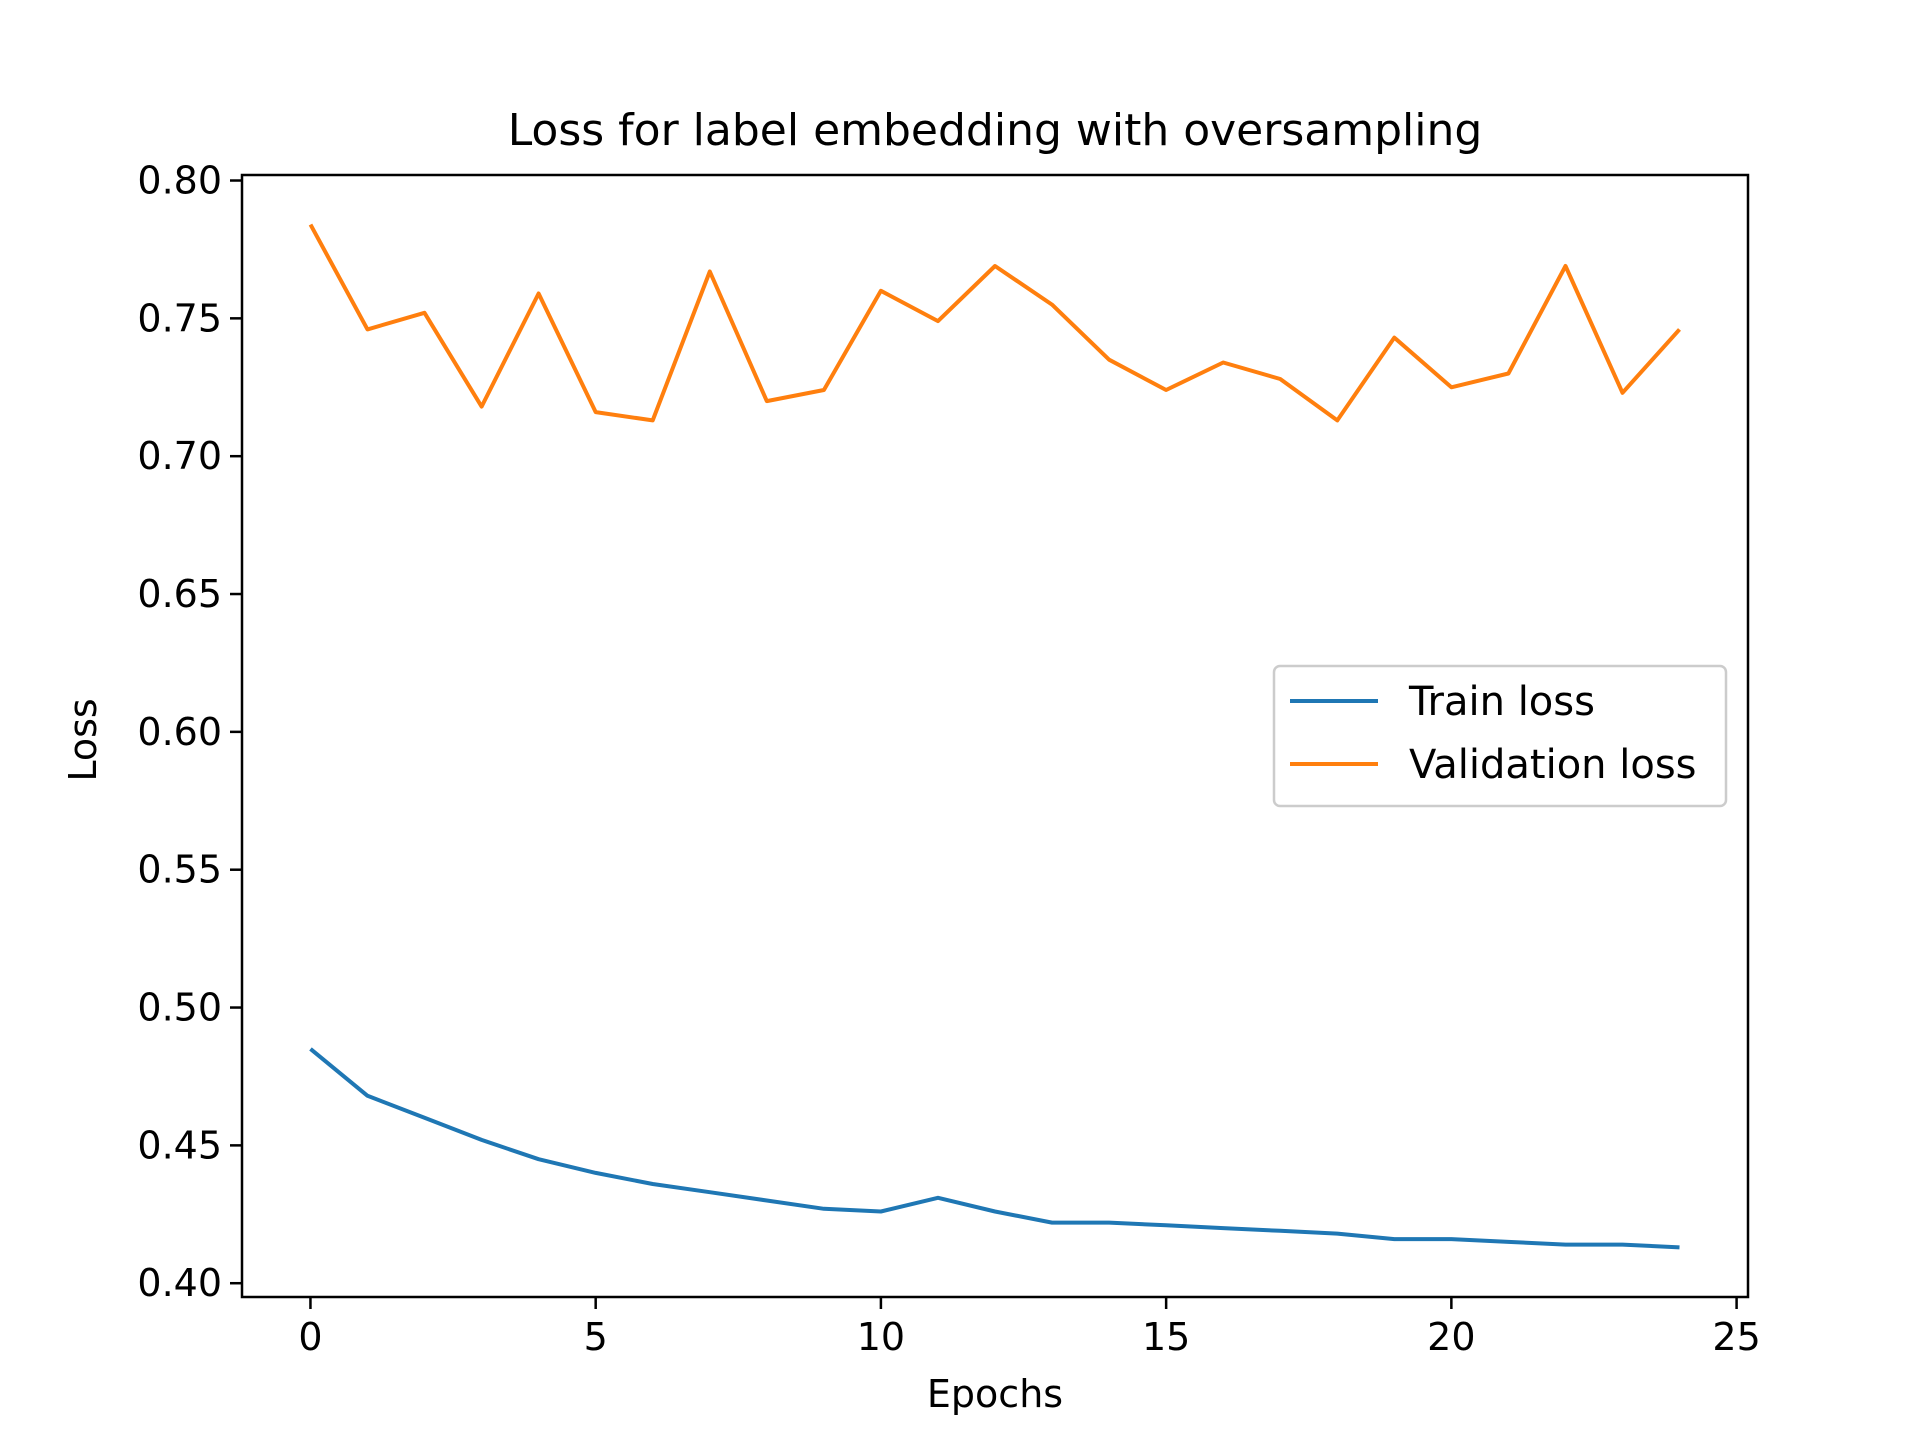  What do you see at coordinates (179, 456) in the screenshot?
I see `y-tick-label: 0.70` at bounding box center [179, 456].